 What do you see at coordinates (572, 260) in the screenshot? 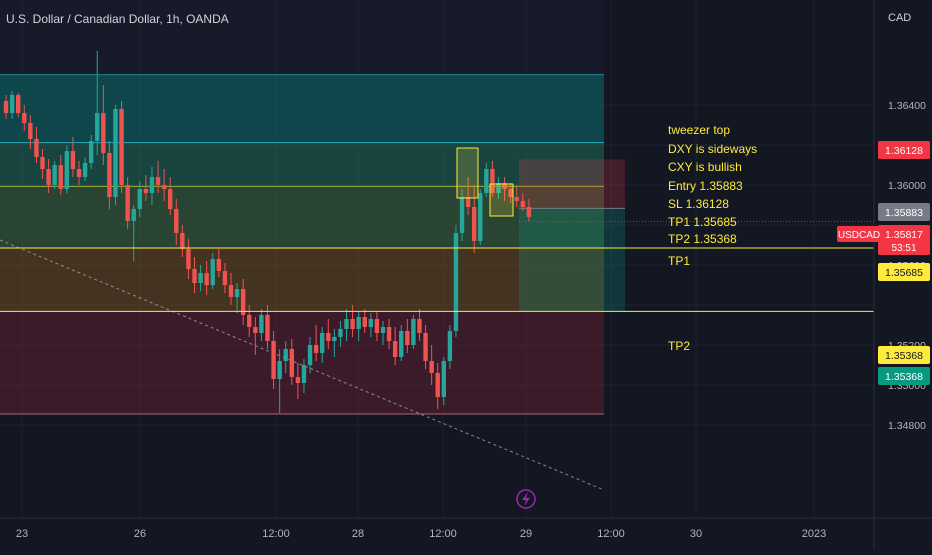
I see `take-profit-zone` at bounding box center [572, 260].